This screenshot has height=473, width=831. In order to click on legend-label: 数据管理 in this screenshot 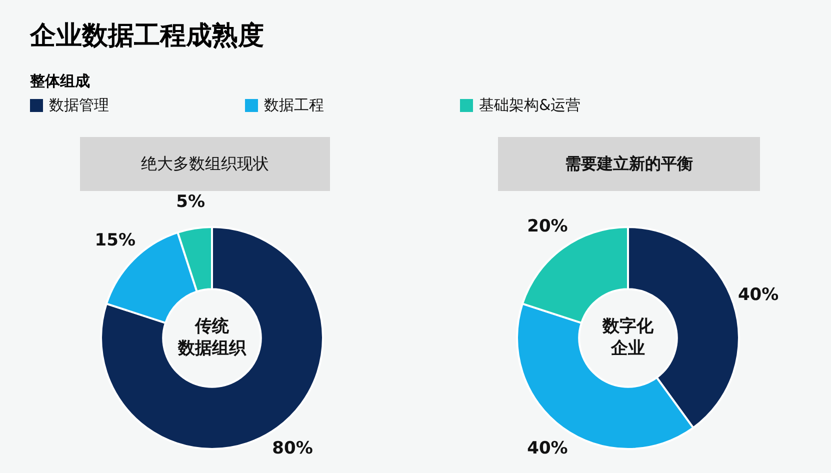, I will do `click(79, 105)`.